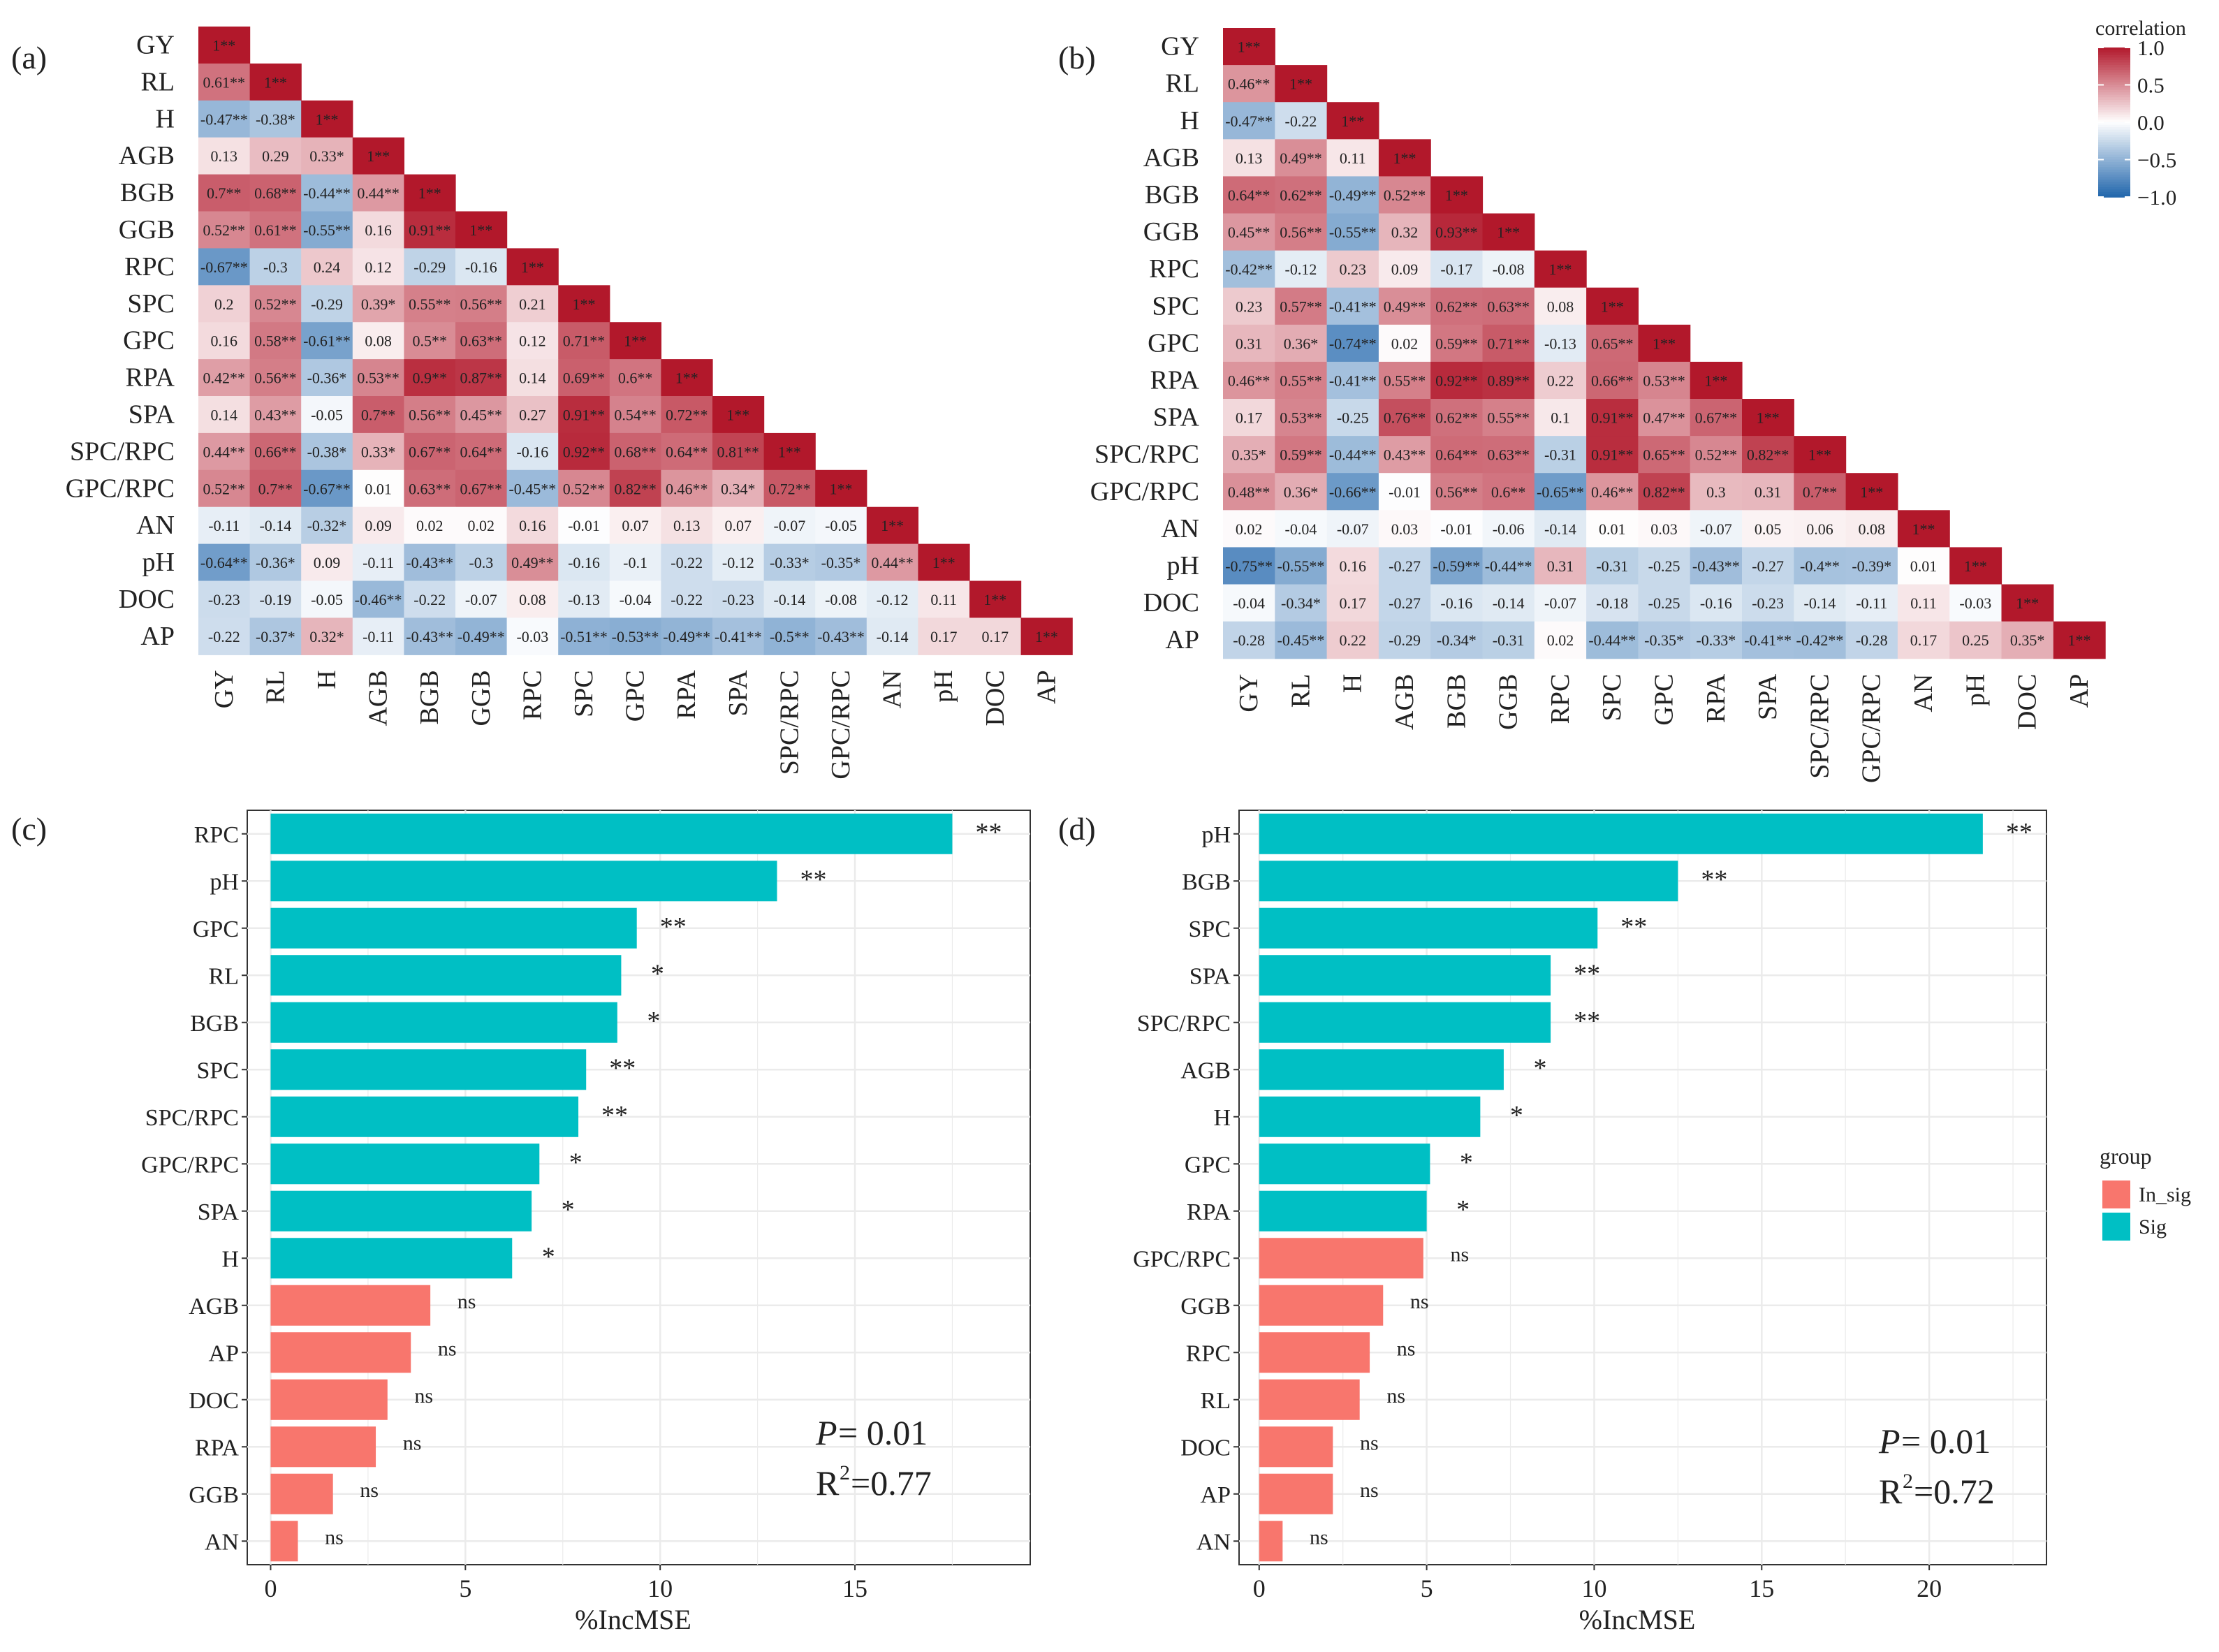 This screenshot has width=2219, height=1652. I want to click on cell-label: 0.66**, so click(1613, 380).